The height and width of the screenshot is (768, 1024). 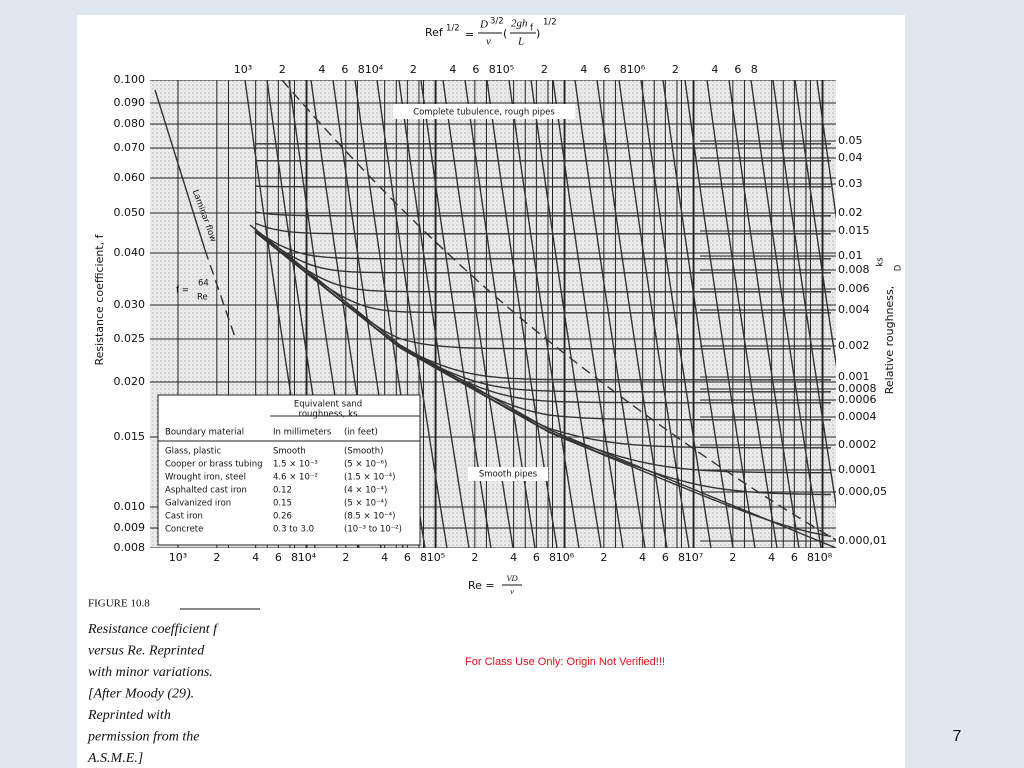 What do you see at coordinates (130, 147) in the screenshot?
I see `left-tick-label: 0.070` at bounding box center [130, 147].